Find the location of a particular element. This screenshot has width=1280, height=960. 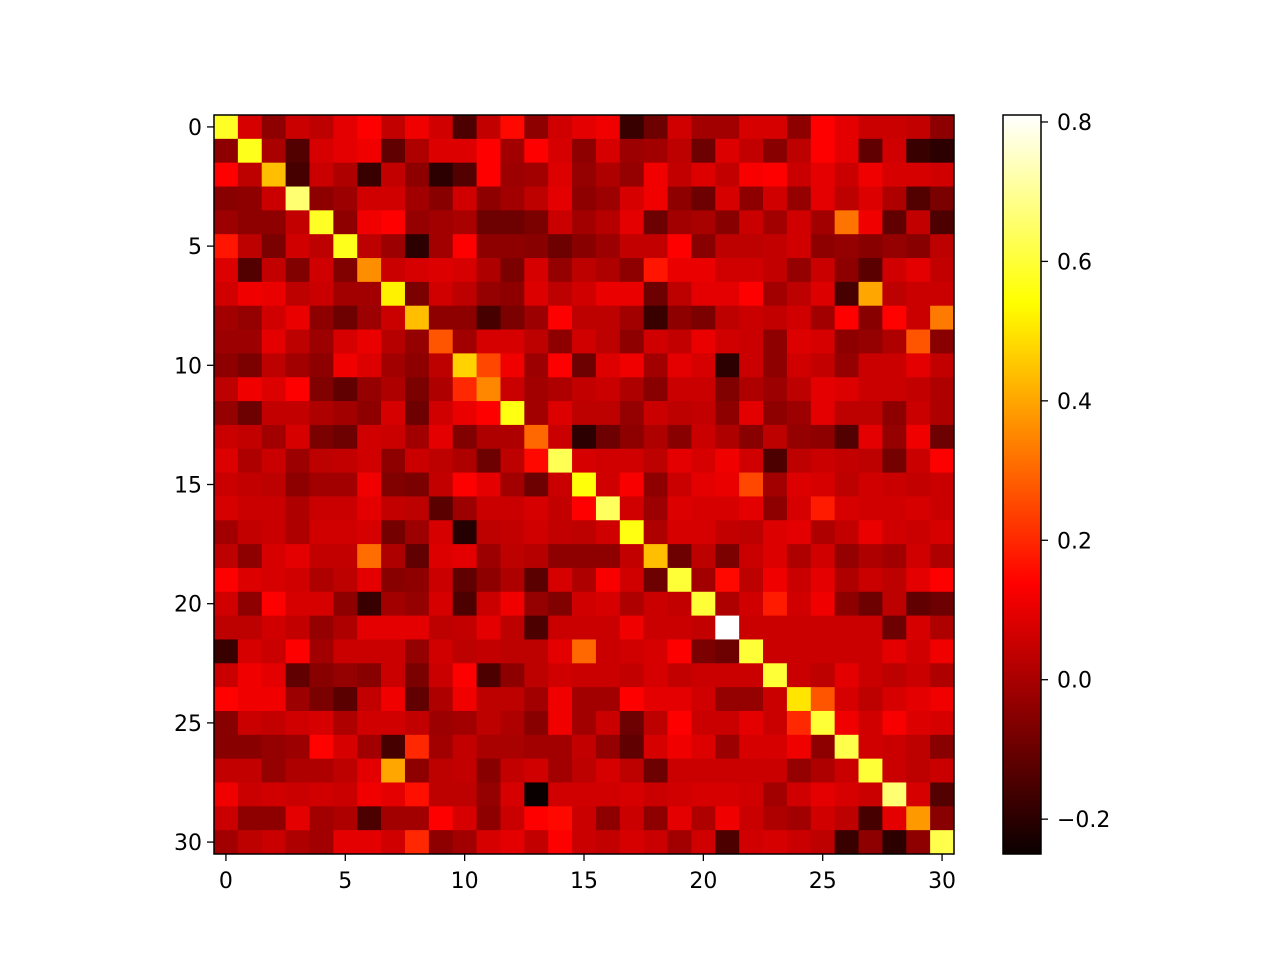

x-tick-label: 30 is located at coordinates (942, 881).